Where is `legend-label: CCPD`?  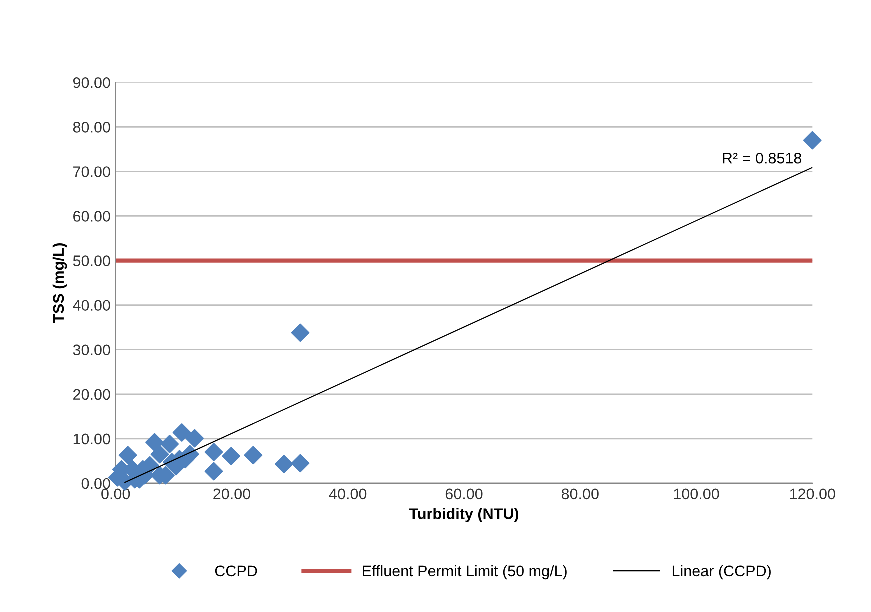
legend-label: CCPD is located at coordinates (236, 571).